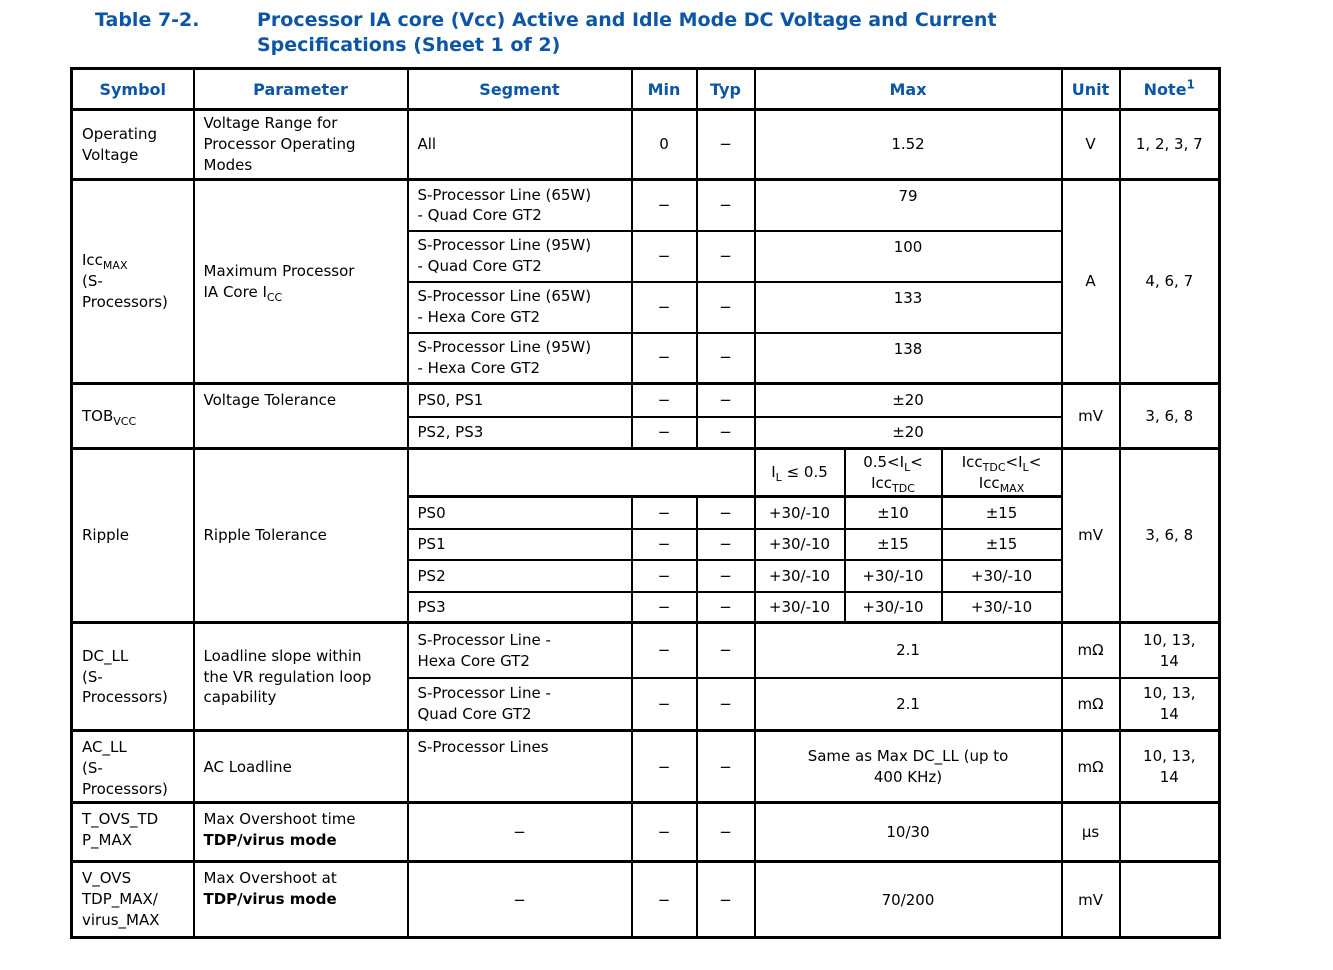 The width and height of the screenshot is (1333, 970). Describe the element at coordinates (132, 535) in the screenshot. I see `symbol-cell: Ripple` at that location.